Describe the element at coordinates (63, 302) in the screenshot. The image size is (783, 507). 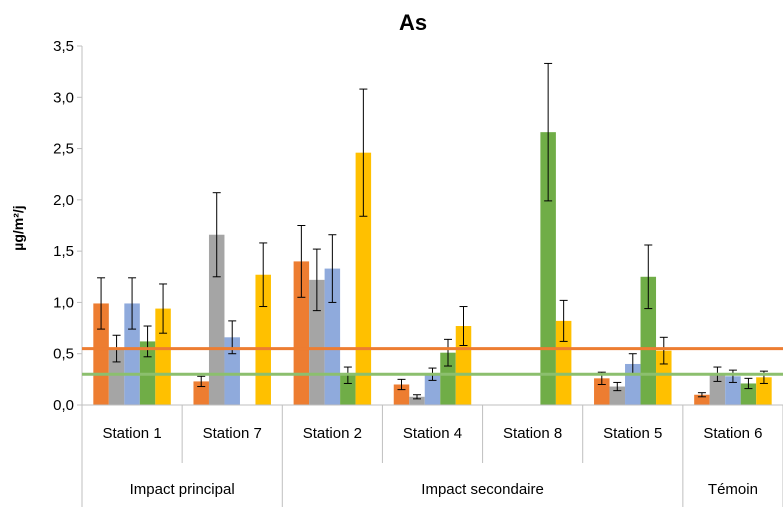
I see `y-tick-label: 1,0` at that location.